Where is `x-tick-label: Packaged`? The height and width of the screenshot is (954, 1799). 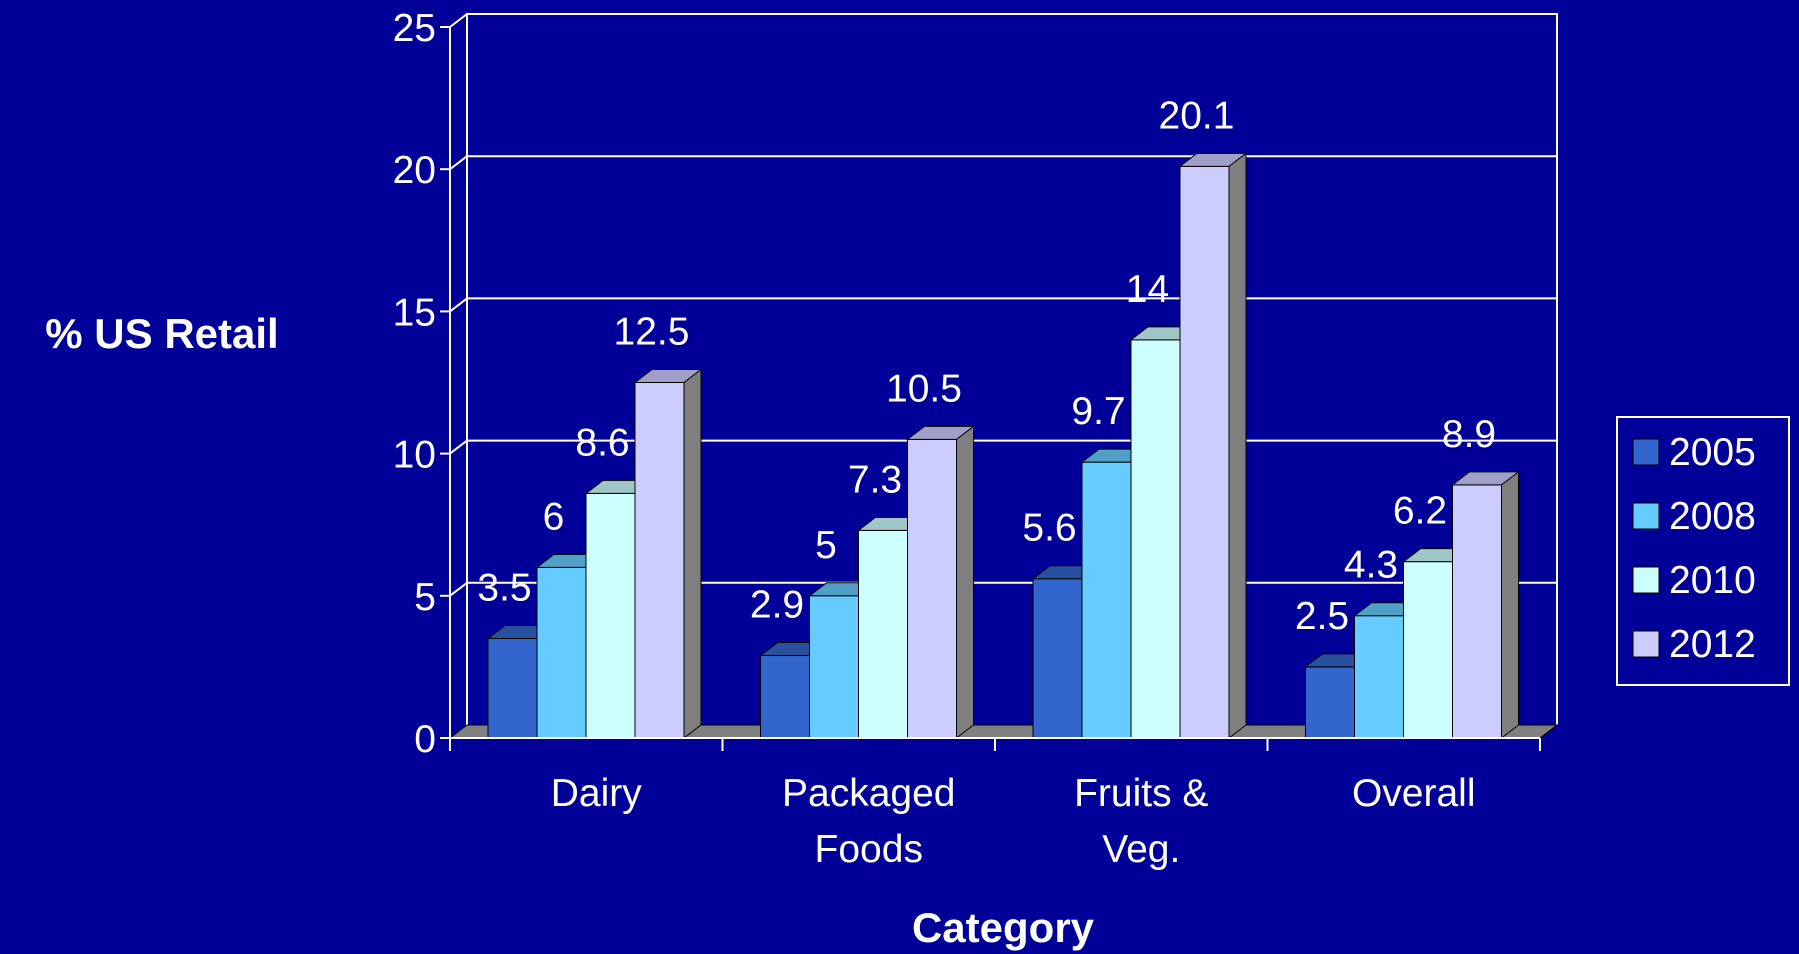
x-tick-label: Packaged is located at coordinates (868, 793).